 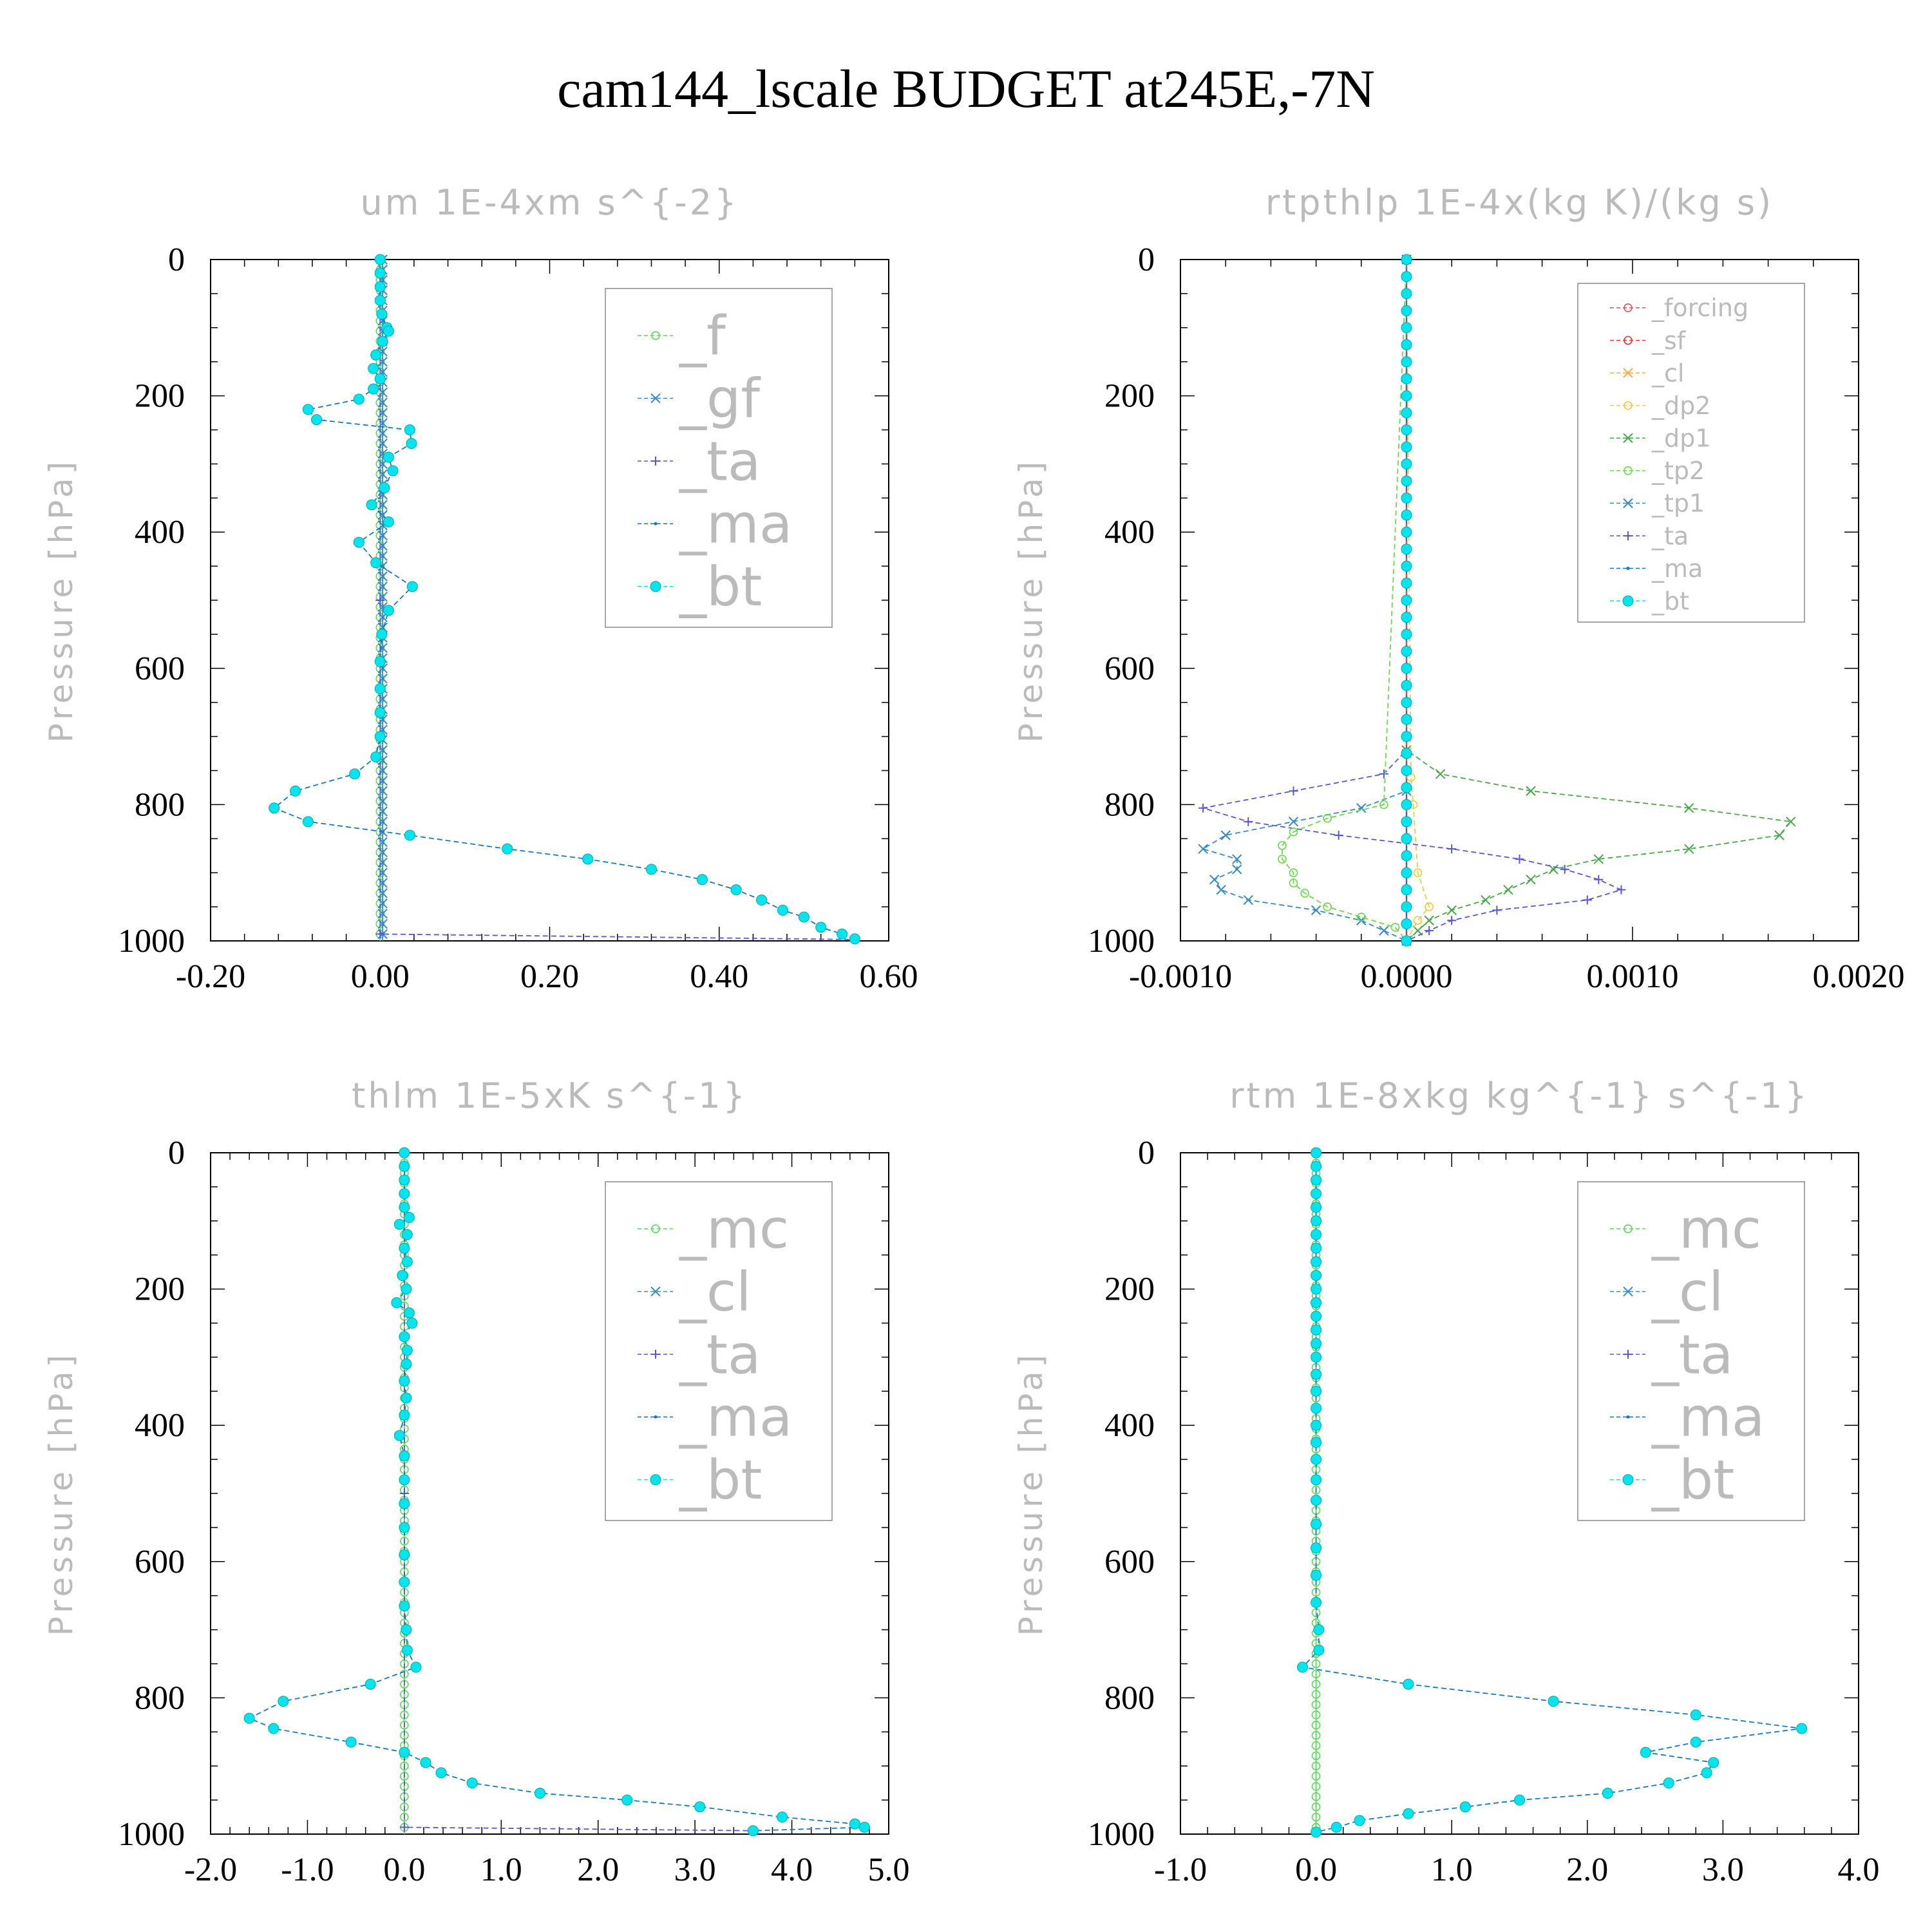 I want to click on point-gf, so click(x=382, y=781).